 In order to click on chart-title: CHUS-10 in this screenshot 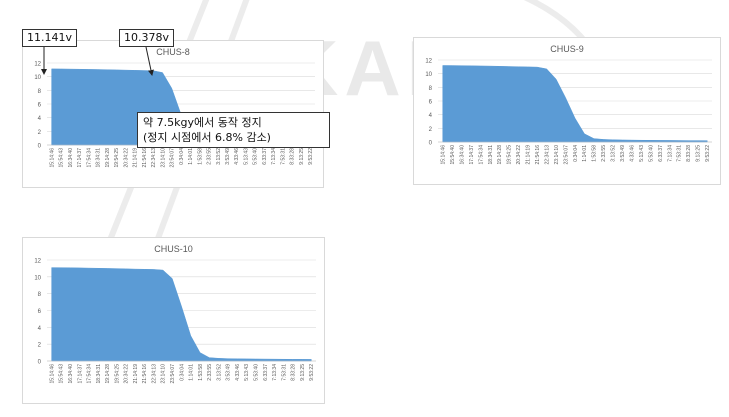, I will do `click(173, 249)`.